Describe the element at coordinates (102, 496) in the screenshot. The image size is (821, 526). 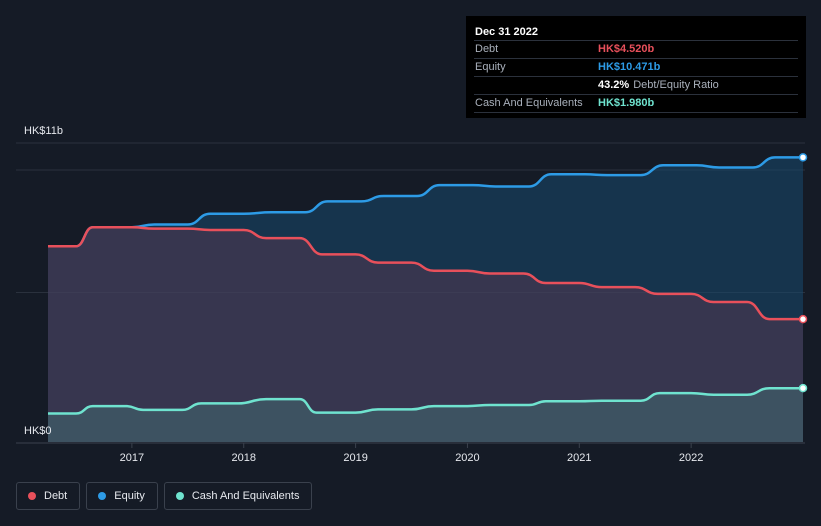
I see `equity-dot-icon` at that location.